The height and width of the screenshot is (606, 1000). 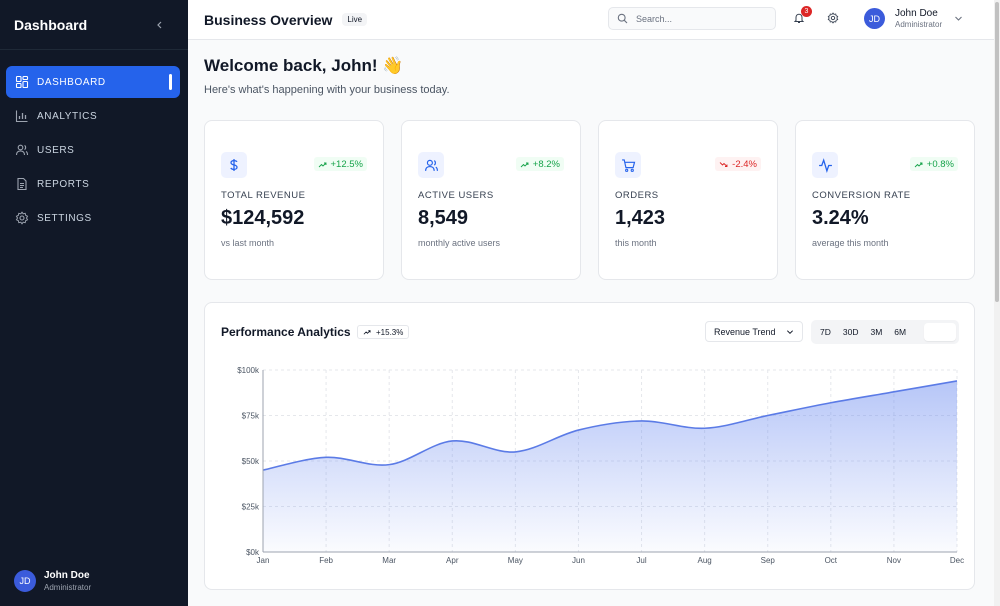 I want to click on data-point-apr, so click(x=452, y=441).